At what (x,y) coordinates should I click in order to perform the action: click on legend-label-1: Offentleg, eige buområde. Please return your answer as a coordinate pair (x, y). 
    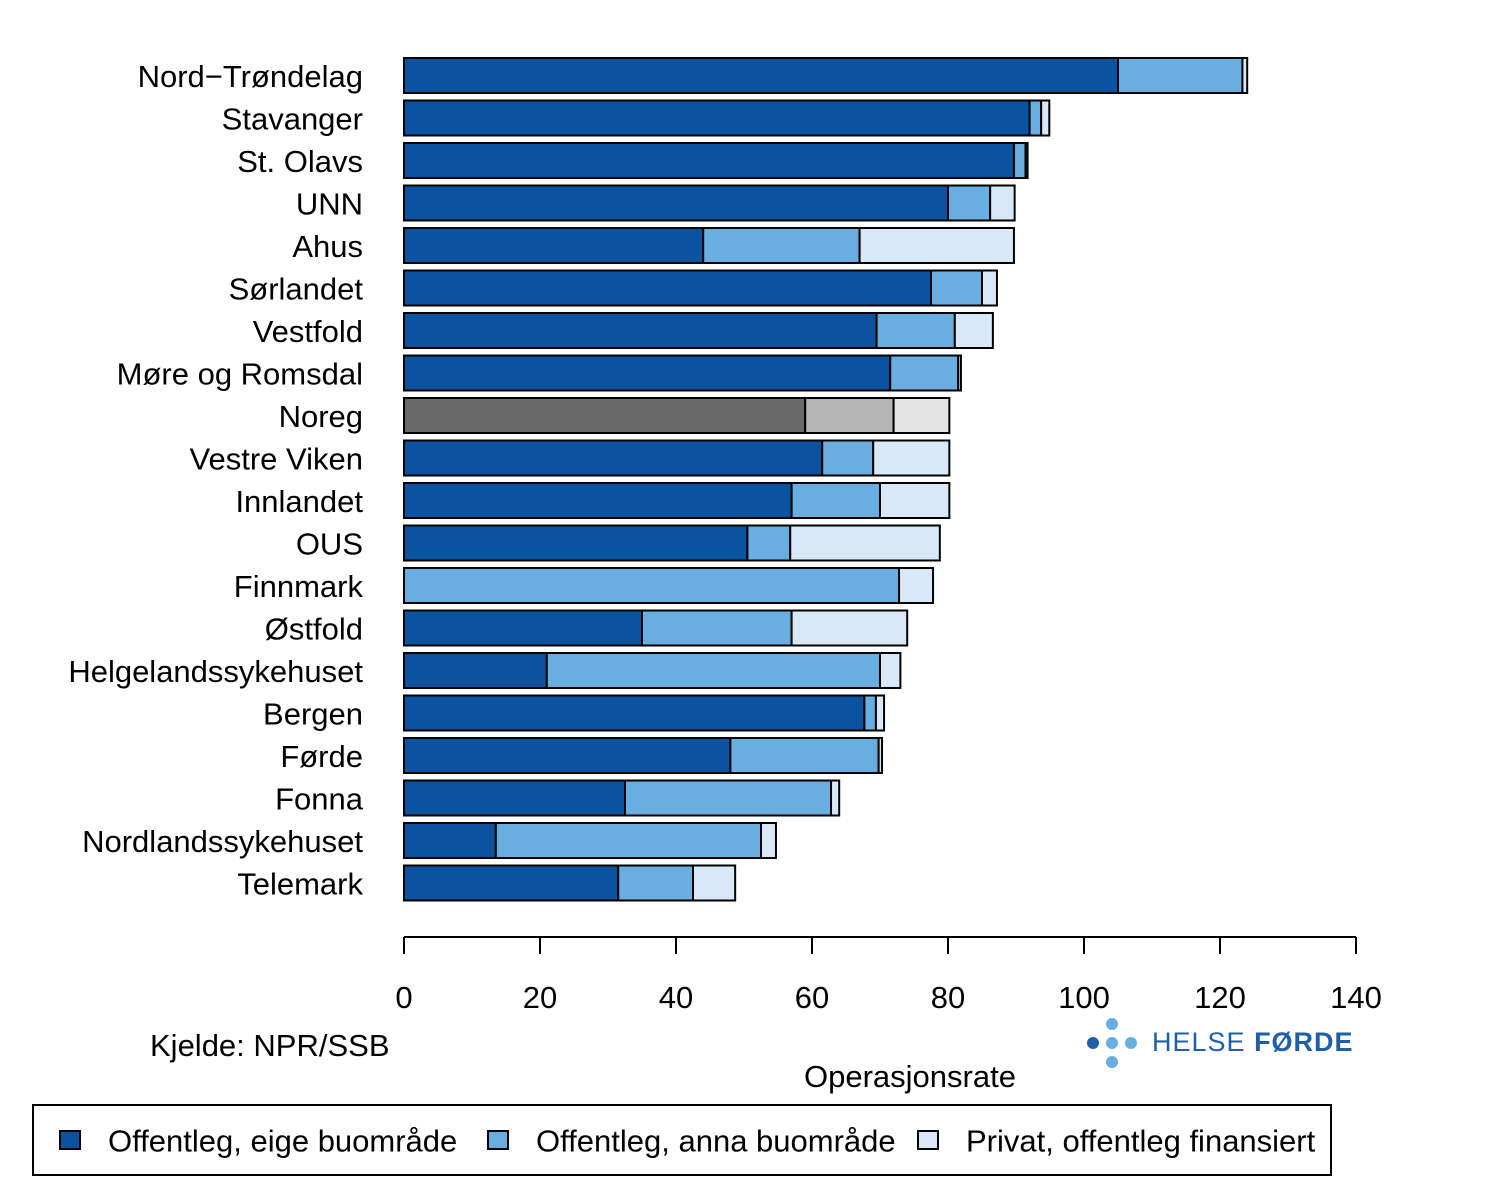
    Looking at the image, I should click on (282, 1141).